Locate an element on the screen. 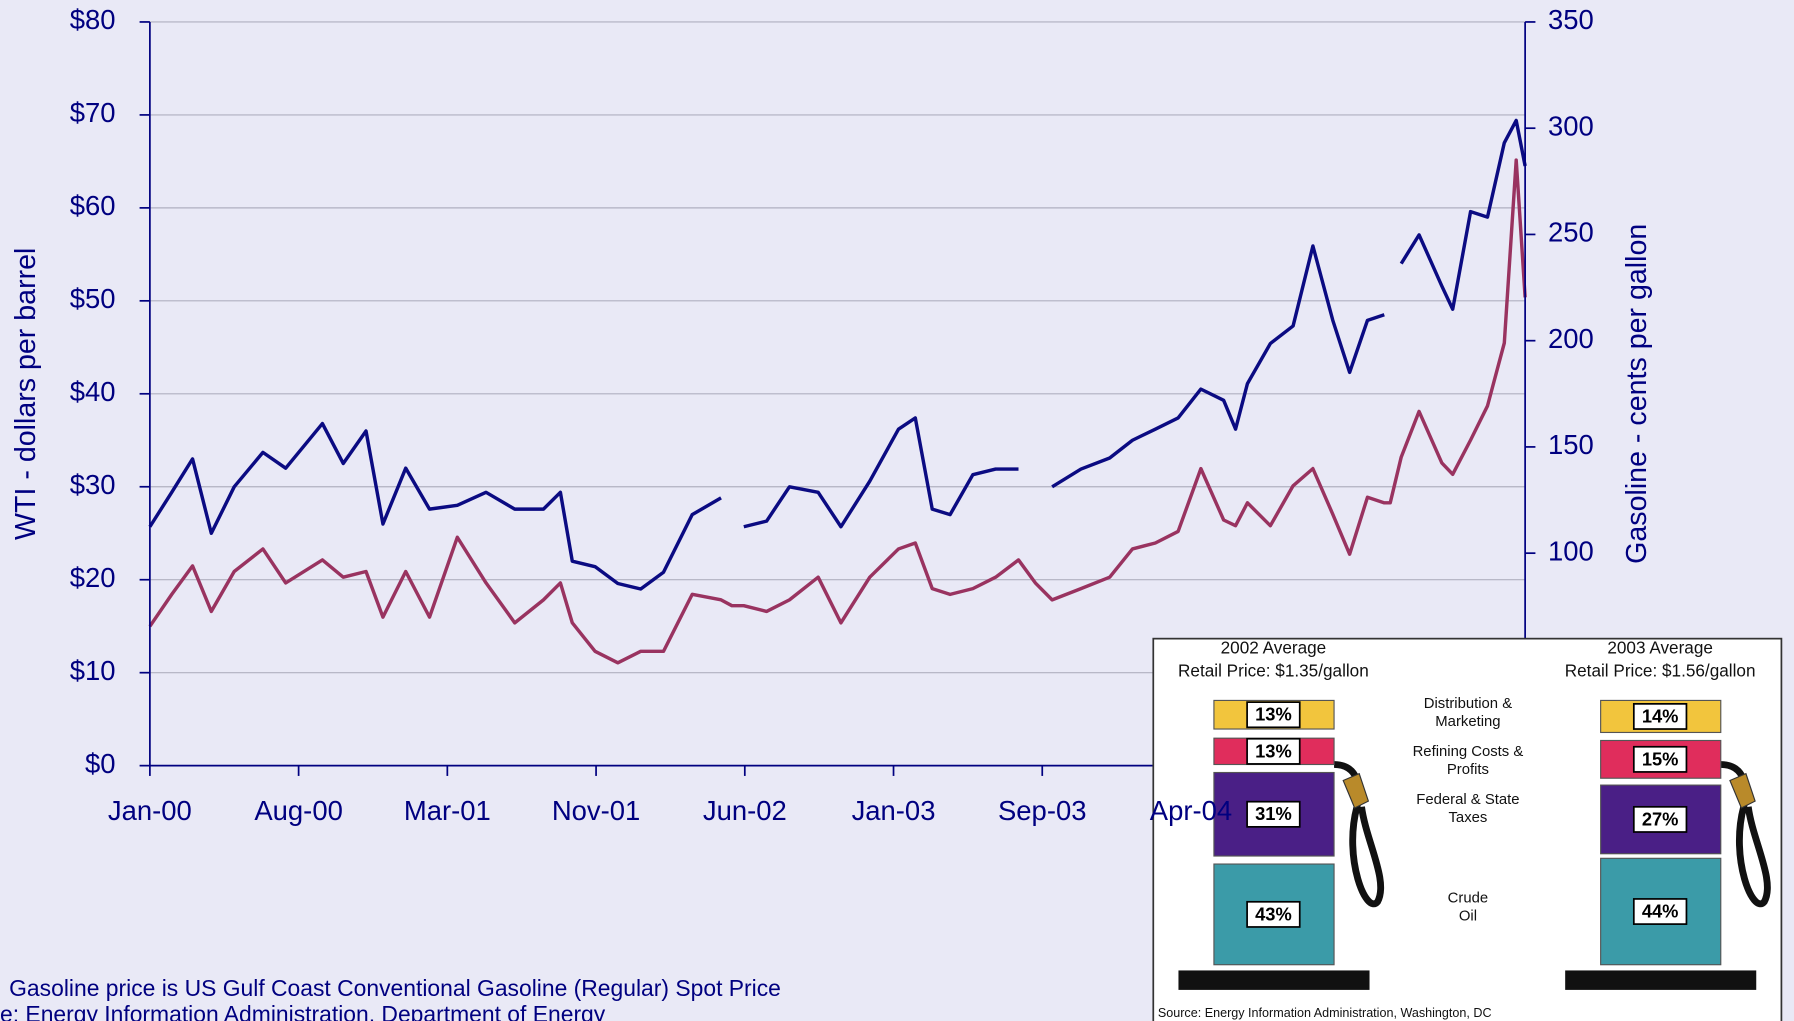 This screenshot has height=1021, width=1794. share-label: 14% is located at coordinates (1660, 715).